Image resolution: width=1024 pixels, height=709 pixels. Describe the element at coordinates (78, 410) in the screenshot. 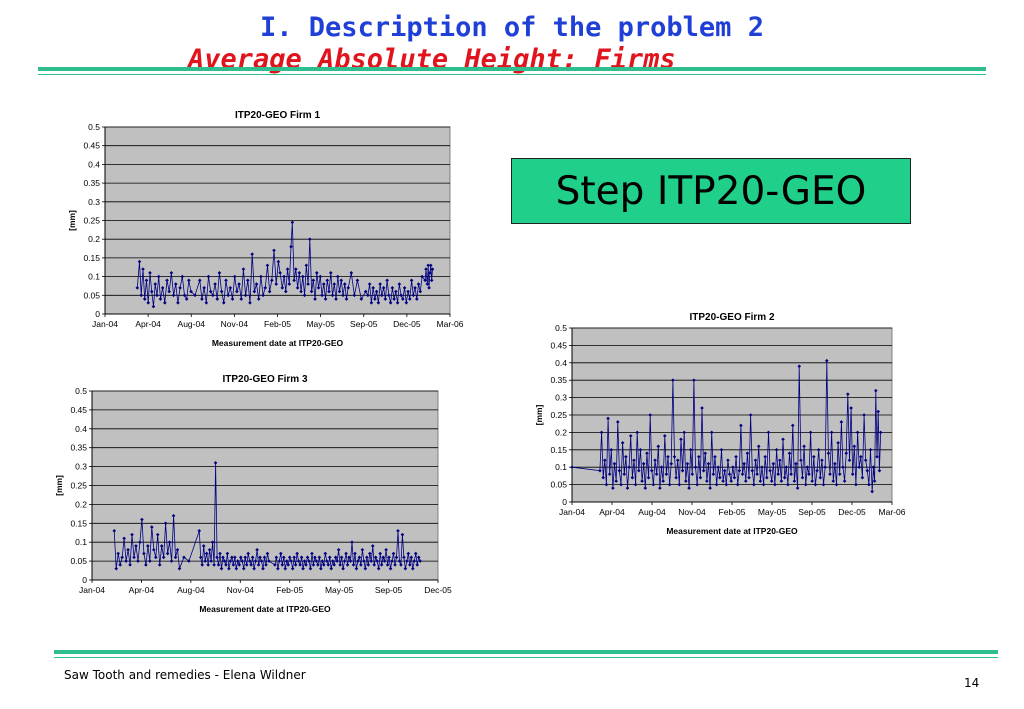

I see `y-tick-label: 0.45` at that location.